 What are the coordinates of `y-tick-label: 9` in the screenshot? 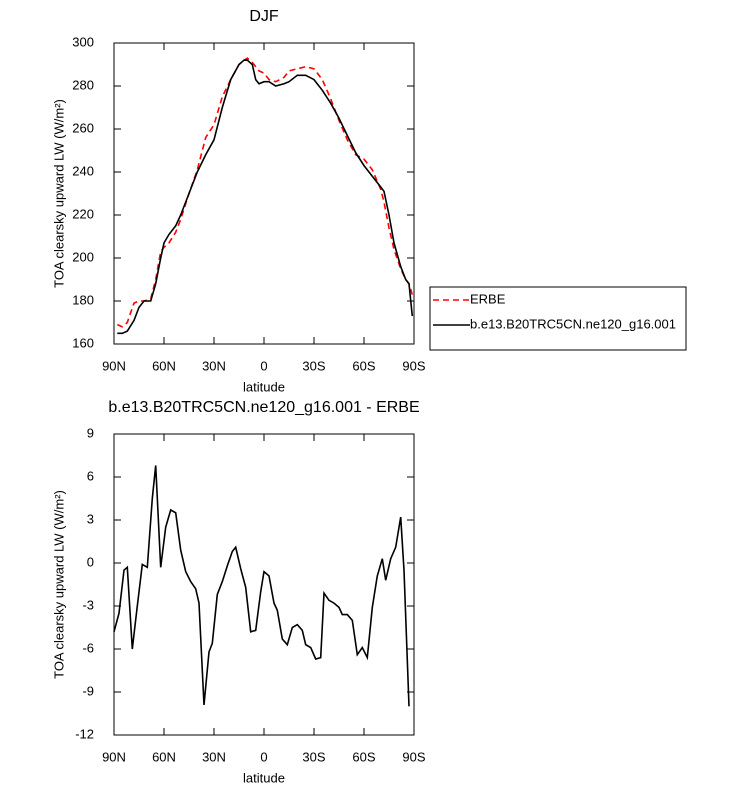 It's located at (90, 432).